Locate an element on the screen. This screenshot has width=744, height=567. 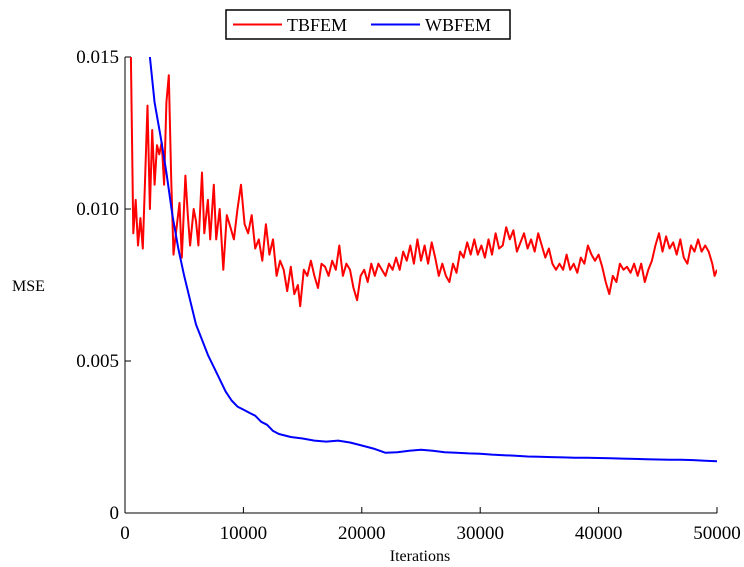
legend-label-wbfem: WBFEM is located at coordinates (458, 25).